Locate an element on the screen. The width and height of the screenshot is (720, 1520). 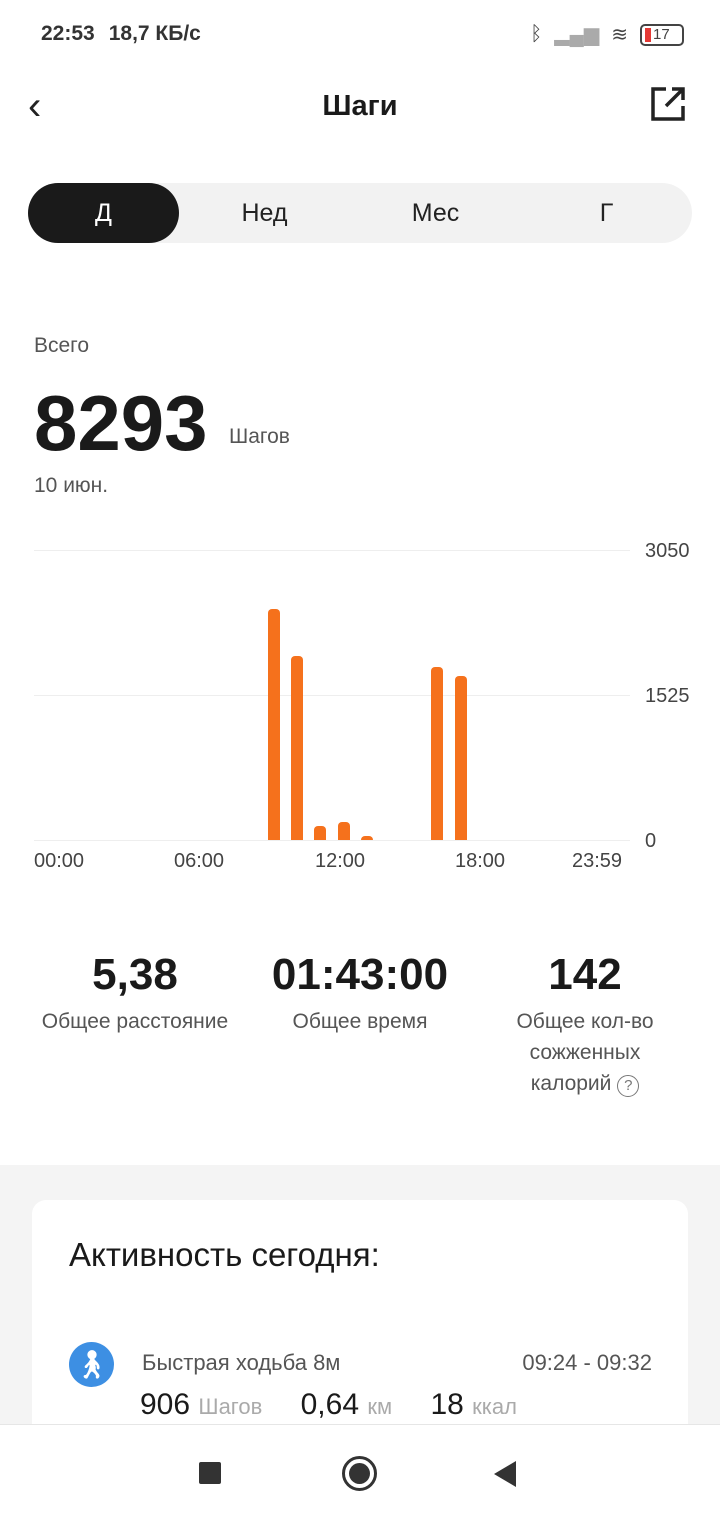
activity-metrics: 906 Шагов 0,64 км 18 ккал is located at coordinates (328, 1405).